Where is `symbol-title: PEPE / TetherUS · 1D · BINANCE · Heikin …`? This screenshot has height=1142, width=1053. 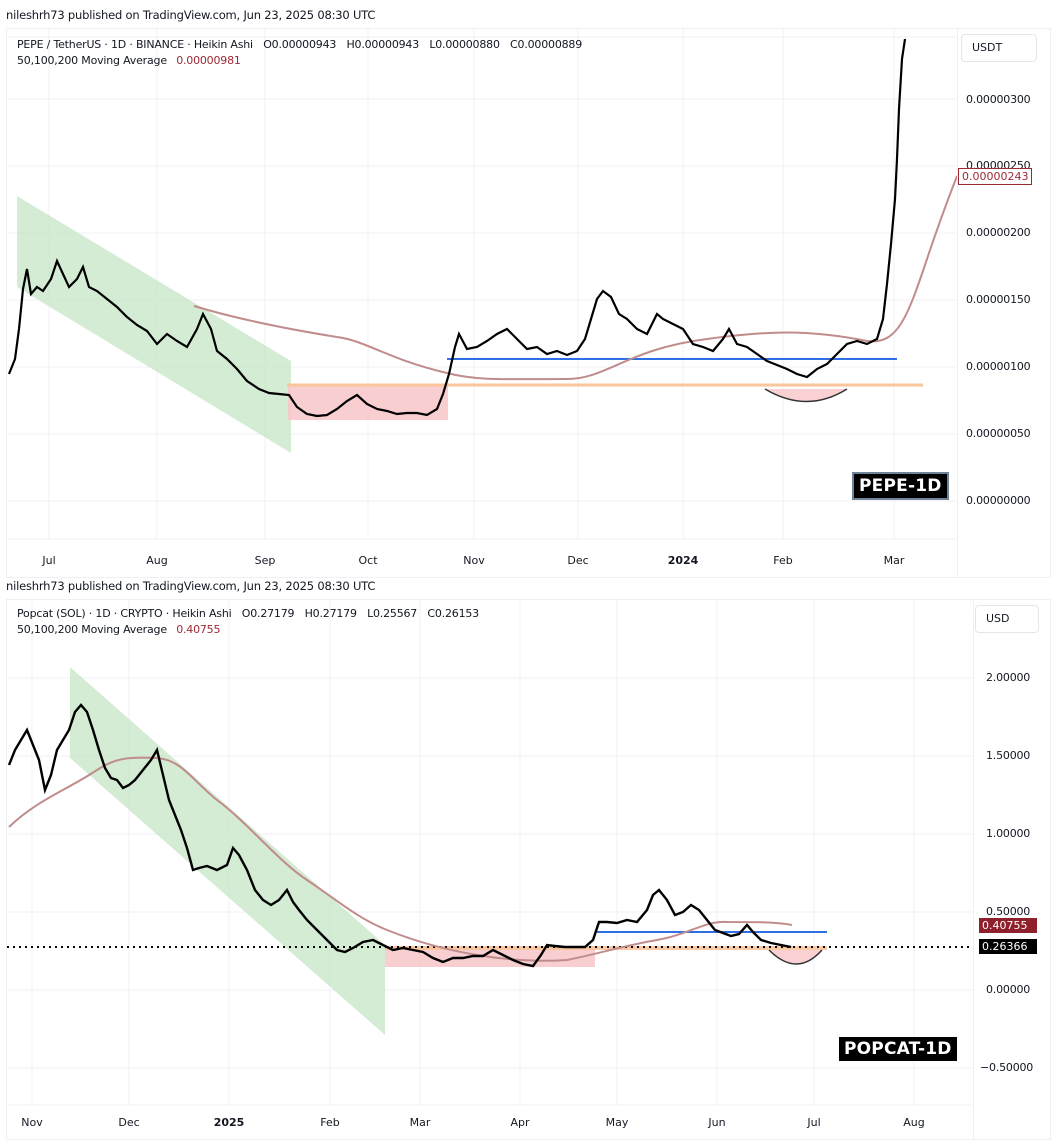 symbol-title: PEPE / TetherUS · 1D · BINANCE · Heikin … is located at coordinates (135, 44).